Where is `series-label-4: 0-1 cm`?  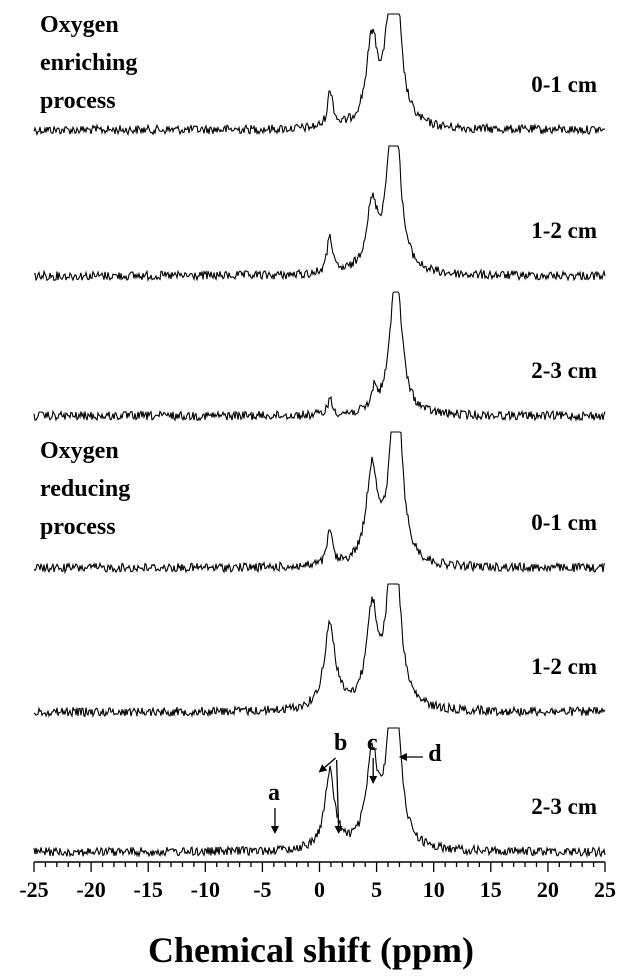
series-label-4: 0-1 cm is located at coordinates (564, 522).